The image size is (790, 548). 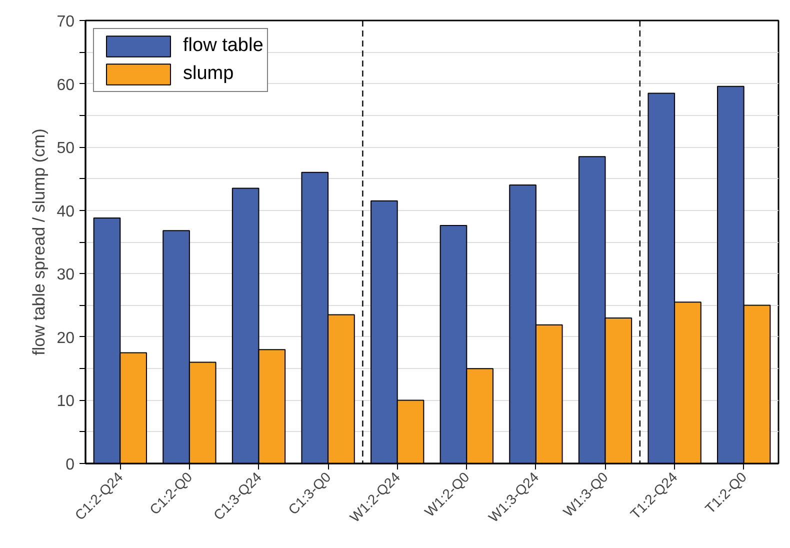 I want to click on y-tick-label: 60, so click(x=65, y=85).